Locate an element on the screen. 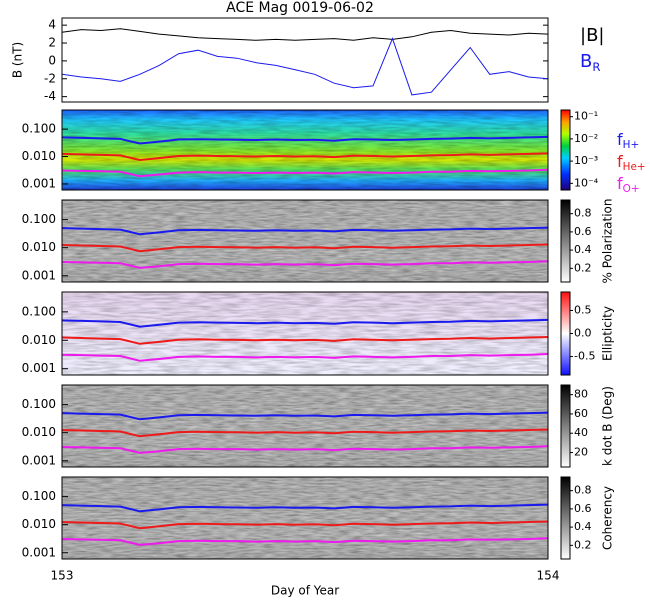 Image resolution: width=650 pixels, height=600 pixels. chart-title: ACE Mag 0019-06-02 is located at coordinates (300, 8).